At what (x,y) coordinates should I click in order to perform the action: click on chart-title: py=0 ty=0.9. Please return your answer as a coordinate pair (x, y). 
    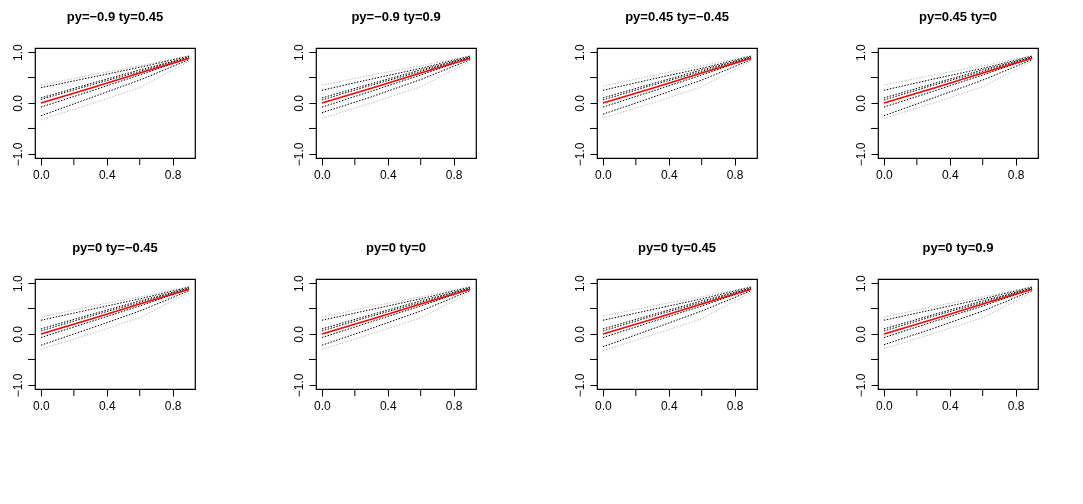
    Looking at the image, I should click on (958, 247).